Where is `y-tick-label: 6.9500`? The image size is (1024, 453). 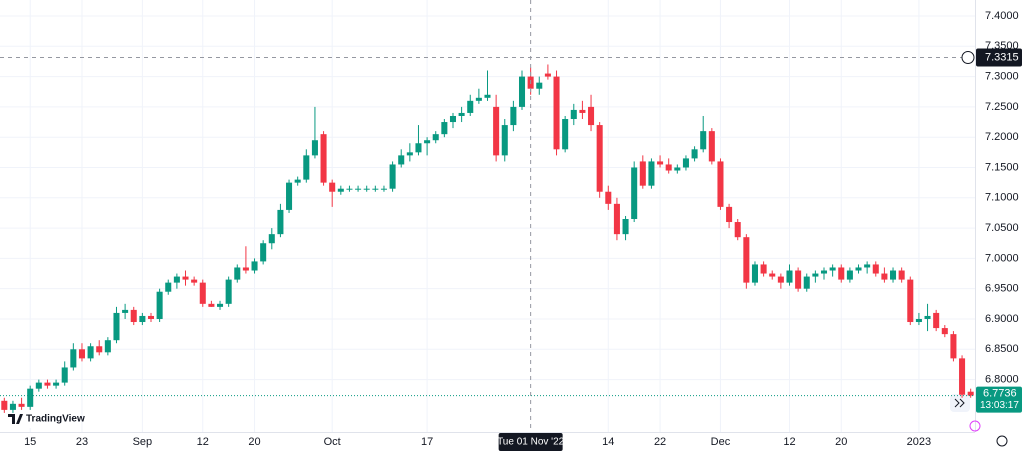
y-tick-label: 6.9500 is located at coordinates (1002, 289).